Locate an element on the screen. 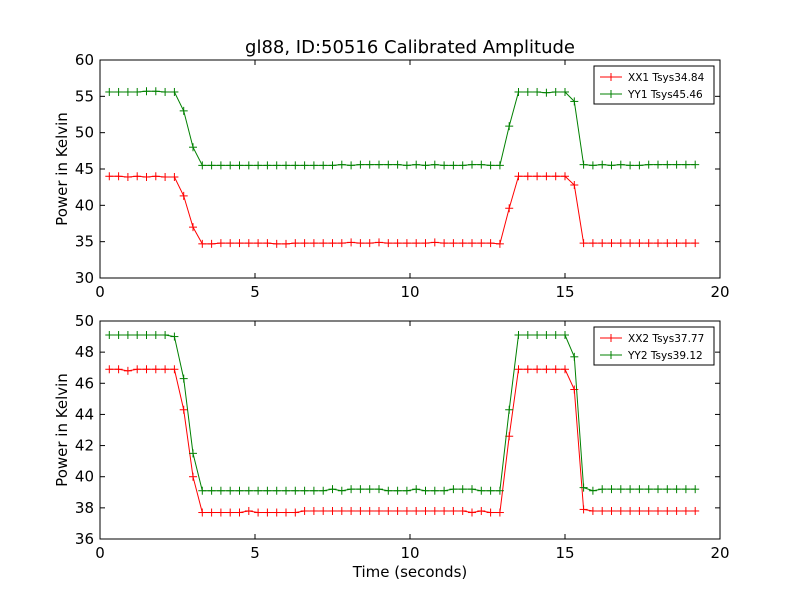 The width and height of the screenshot is (800, 605). legend-entry-label: YY2 Tsys39.12 is located at coordinates (665, 356).